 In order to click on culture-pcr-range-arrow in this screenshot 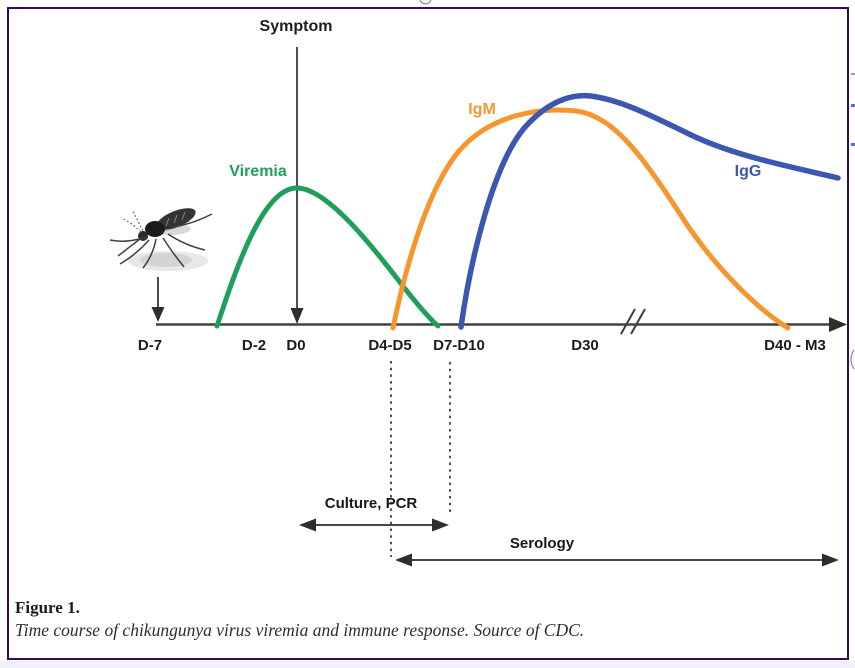, I will do `click(374, 525)`.